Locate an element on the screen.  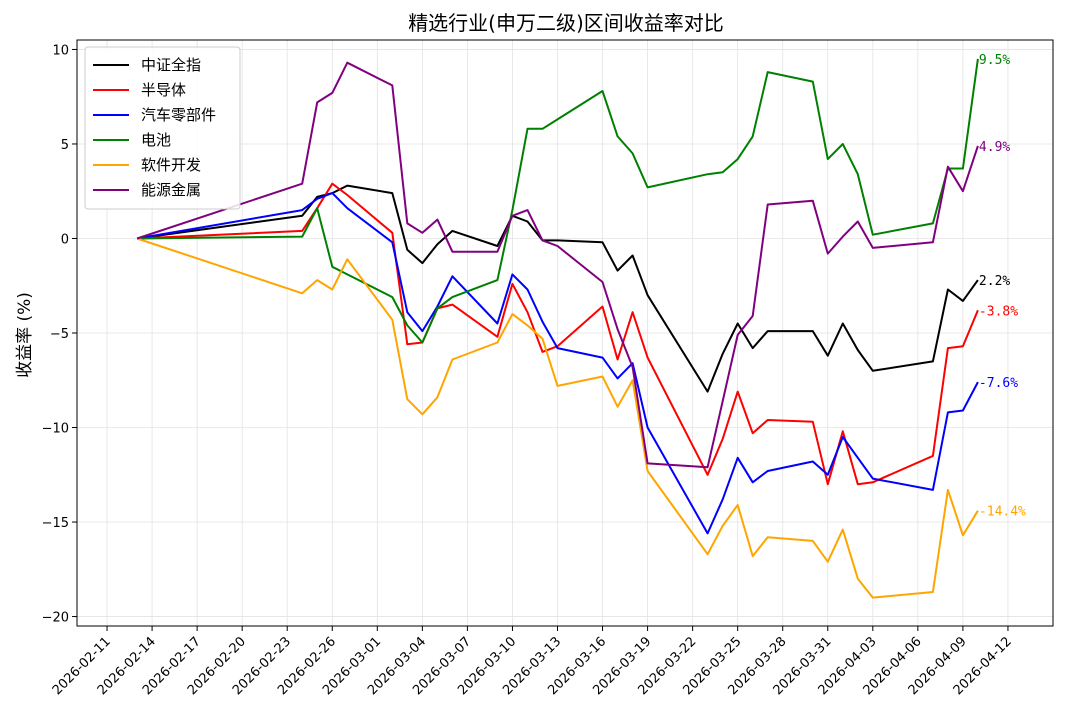
y-tick-label: −15 is located at coordinates (55, 523).